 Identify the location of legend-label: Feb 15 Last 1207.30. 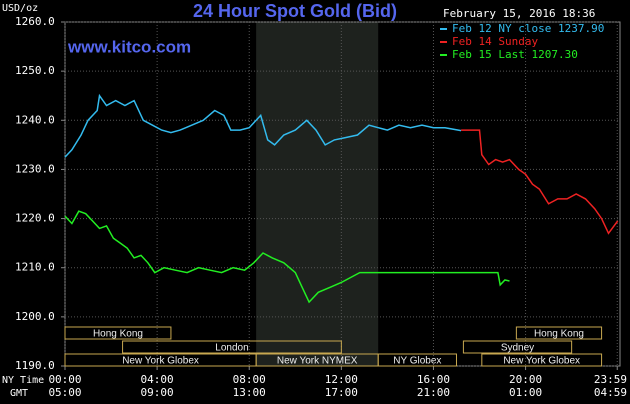
(515, 54).